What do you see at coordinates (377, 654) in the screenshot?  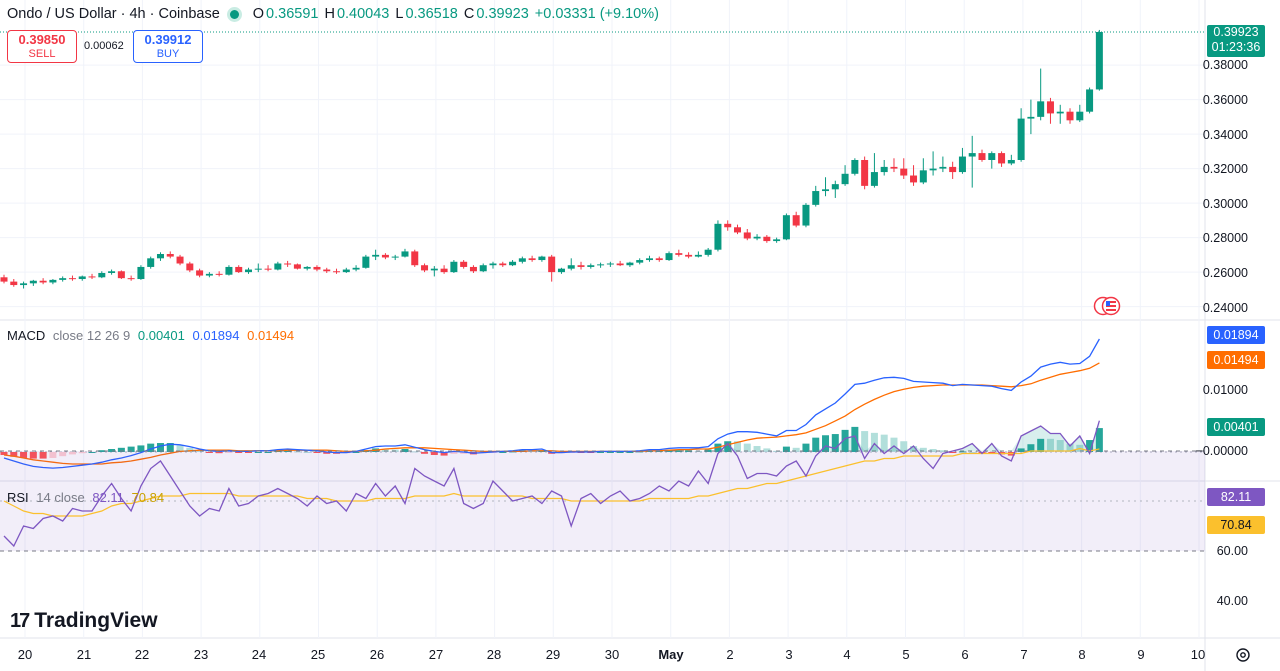 I see `x-tick: 26` at bounding box center [377, 654].